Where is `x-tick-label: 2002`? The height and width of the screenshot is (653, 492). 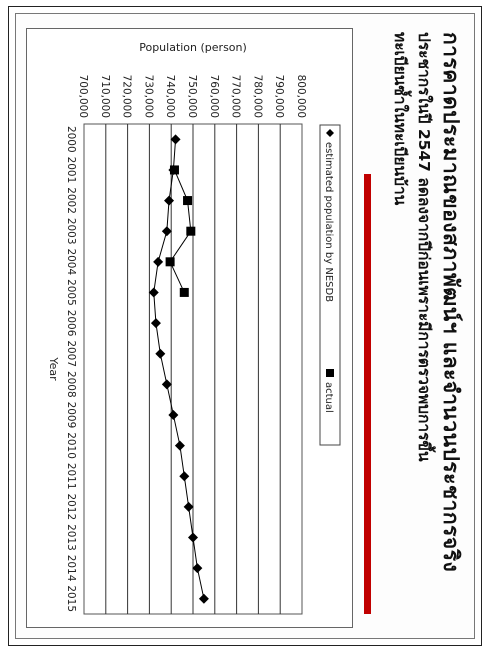 x-tick-label: 2002 is located at coordinates (71, 200).